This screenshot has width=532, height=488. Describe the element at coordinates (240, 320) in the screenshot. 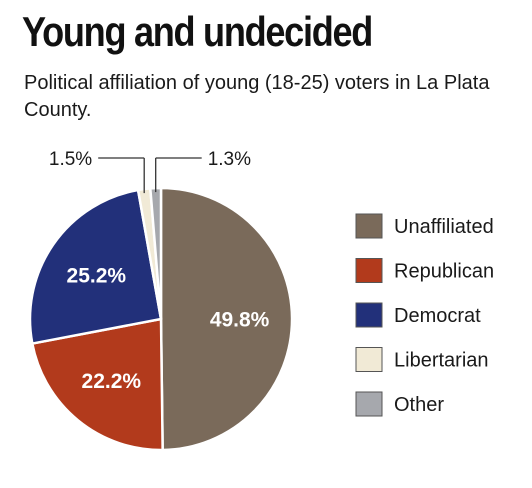

I see `slice-label-unaffiliated: 49.8%` at that location.